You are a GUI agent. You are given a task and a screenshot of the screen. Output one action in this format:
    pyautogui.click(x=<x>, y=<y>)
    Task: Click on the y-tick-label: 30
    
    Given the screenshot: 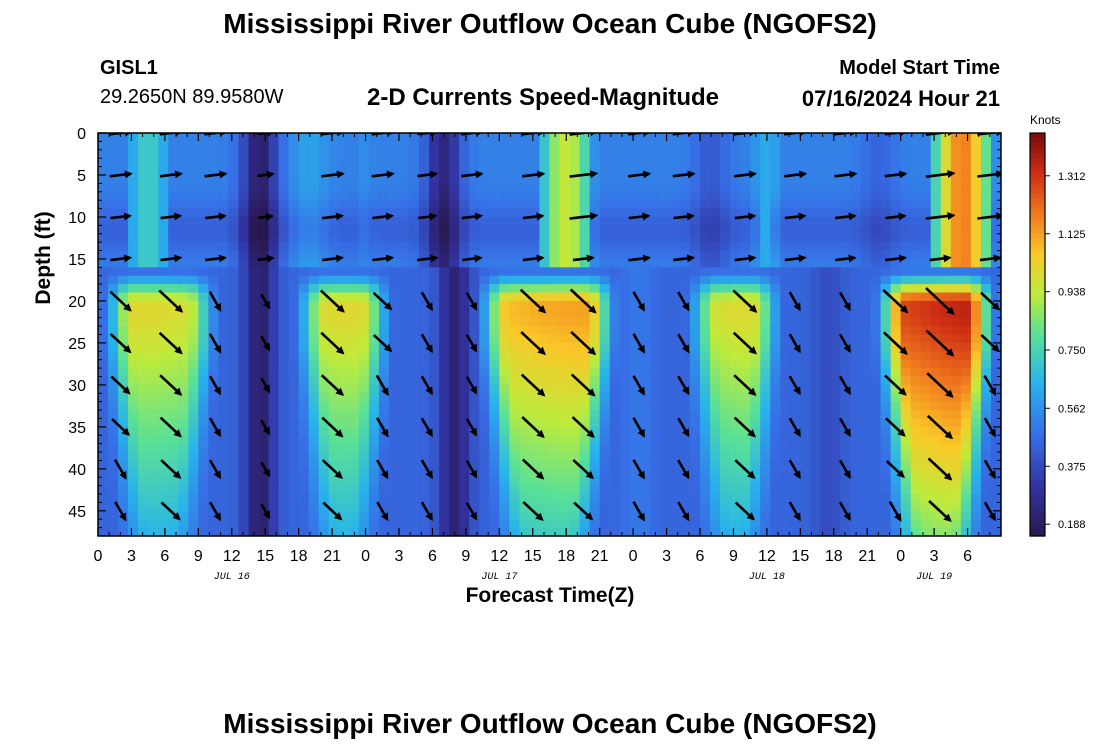 What is the action you would take?
    pyautogui.click(x=77, y=386)
    